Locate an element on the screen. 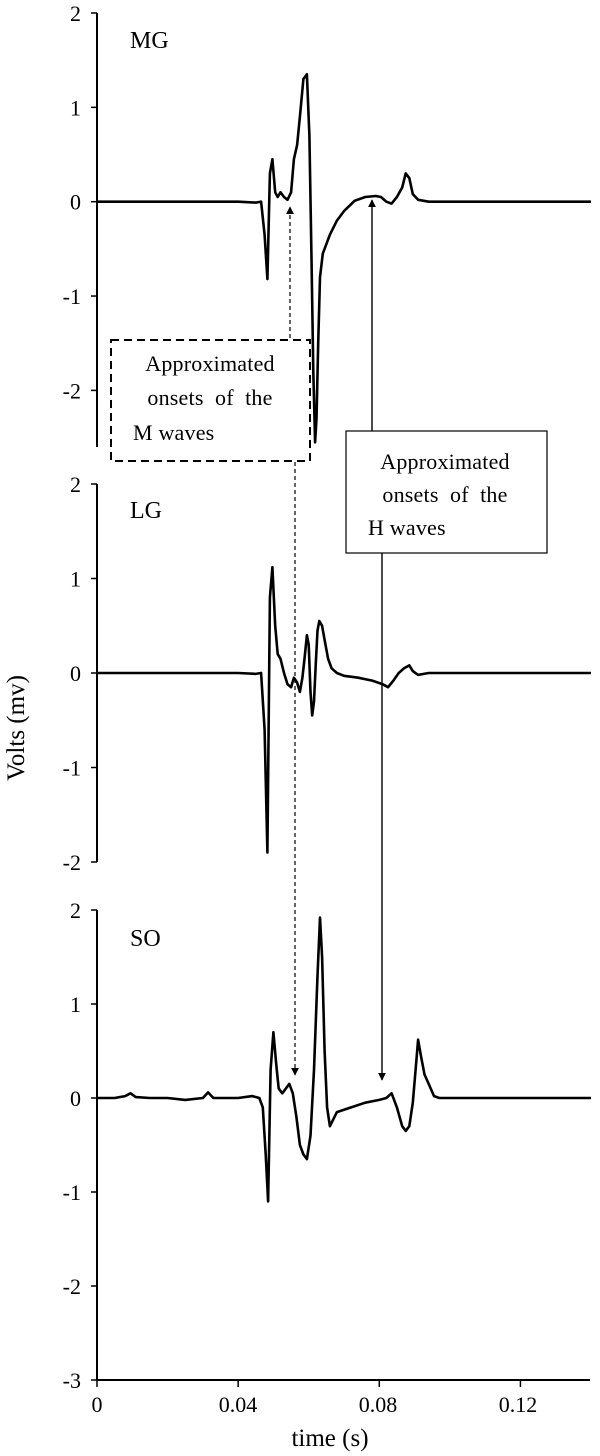  panel-label-so: SO is located at coordinates (145, 939).